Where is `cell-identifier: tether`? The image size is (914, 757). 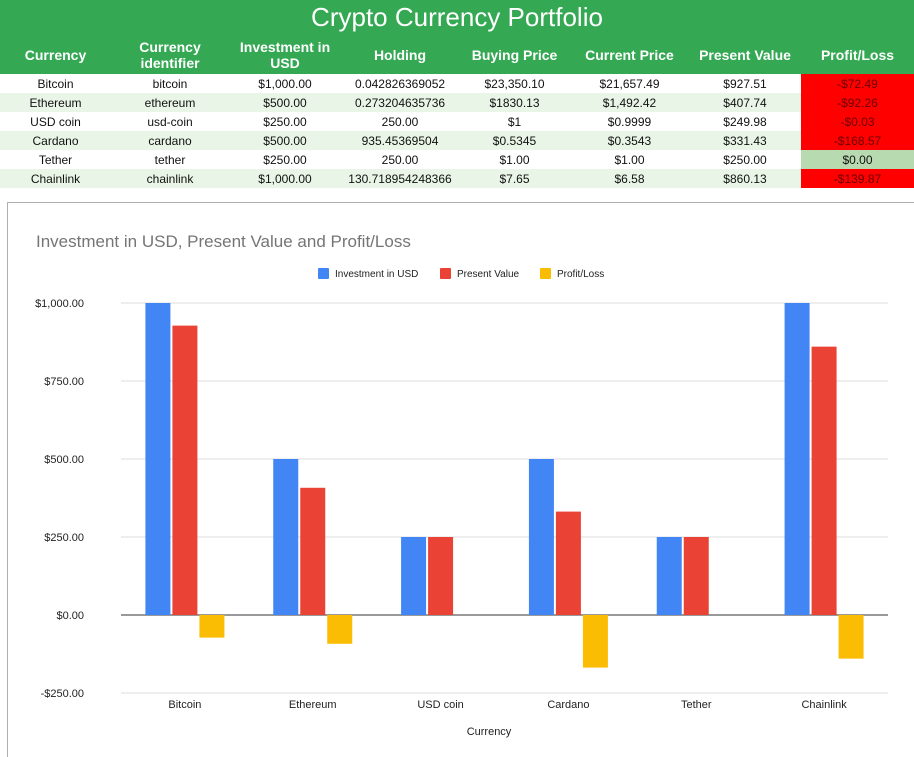
cell-identifier: tether is located at coordinates (170, 159).